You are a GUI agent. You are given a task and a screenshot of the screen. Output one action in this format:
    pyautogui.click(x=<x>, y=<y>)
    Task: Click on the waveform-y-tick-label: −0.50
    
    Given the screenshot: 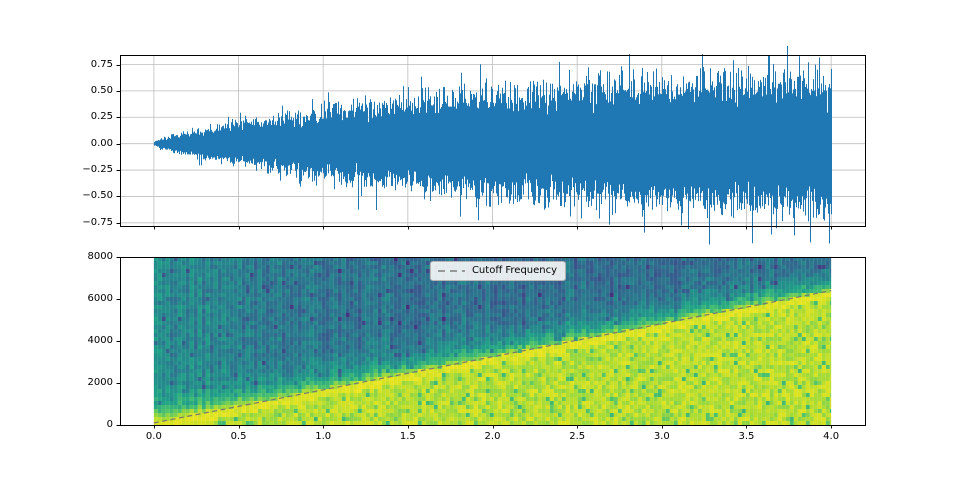 What is the action you would take?
    pyautogui.click(x=97, y=196)
    